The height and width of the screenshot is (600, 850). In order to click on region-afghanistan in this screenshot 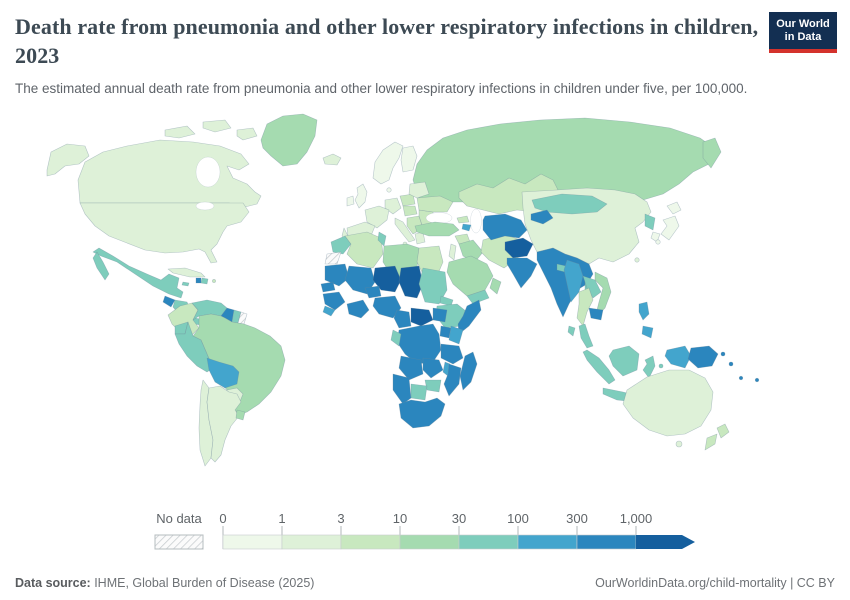, I will do `click(519, 248)`.